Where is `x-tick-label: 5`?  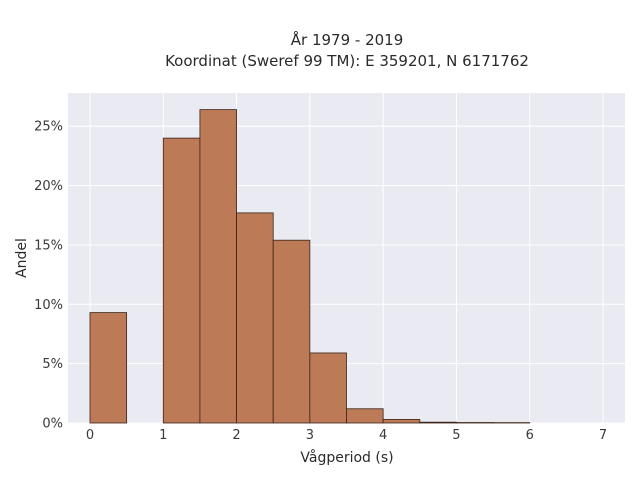 x-tick-label: 5 is located at coordinates (456, 435).